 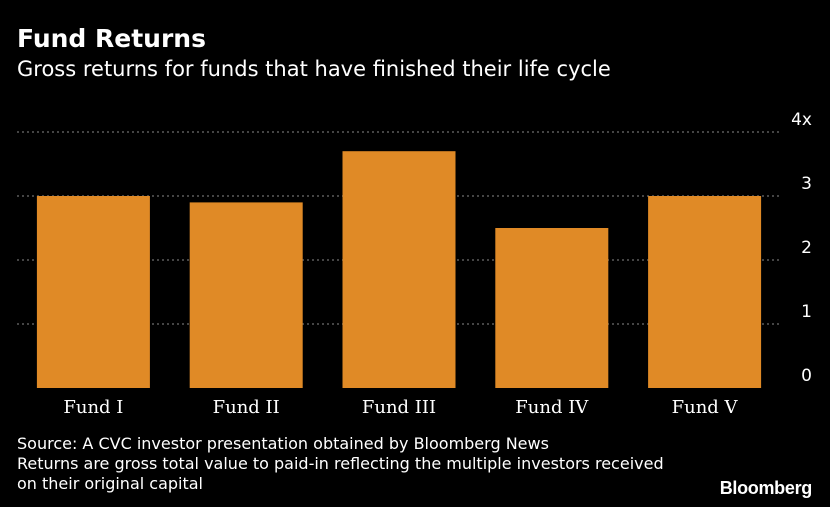 What do you see at coordinates (552, 407) in the screenshot?
I see `x-tick-label: Fund IV` at bounding box center [552, 407].